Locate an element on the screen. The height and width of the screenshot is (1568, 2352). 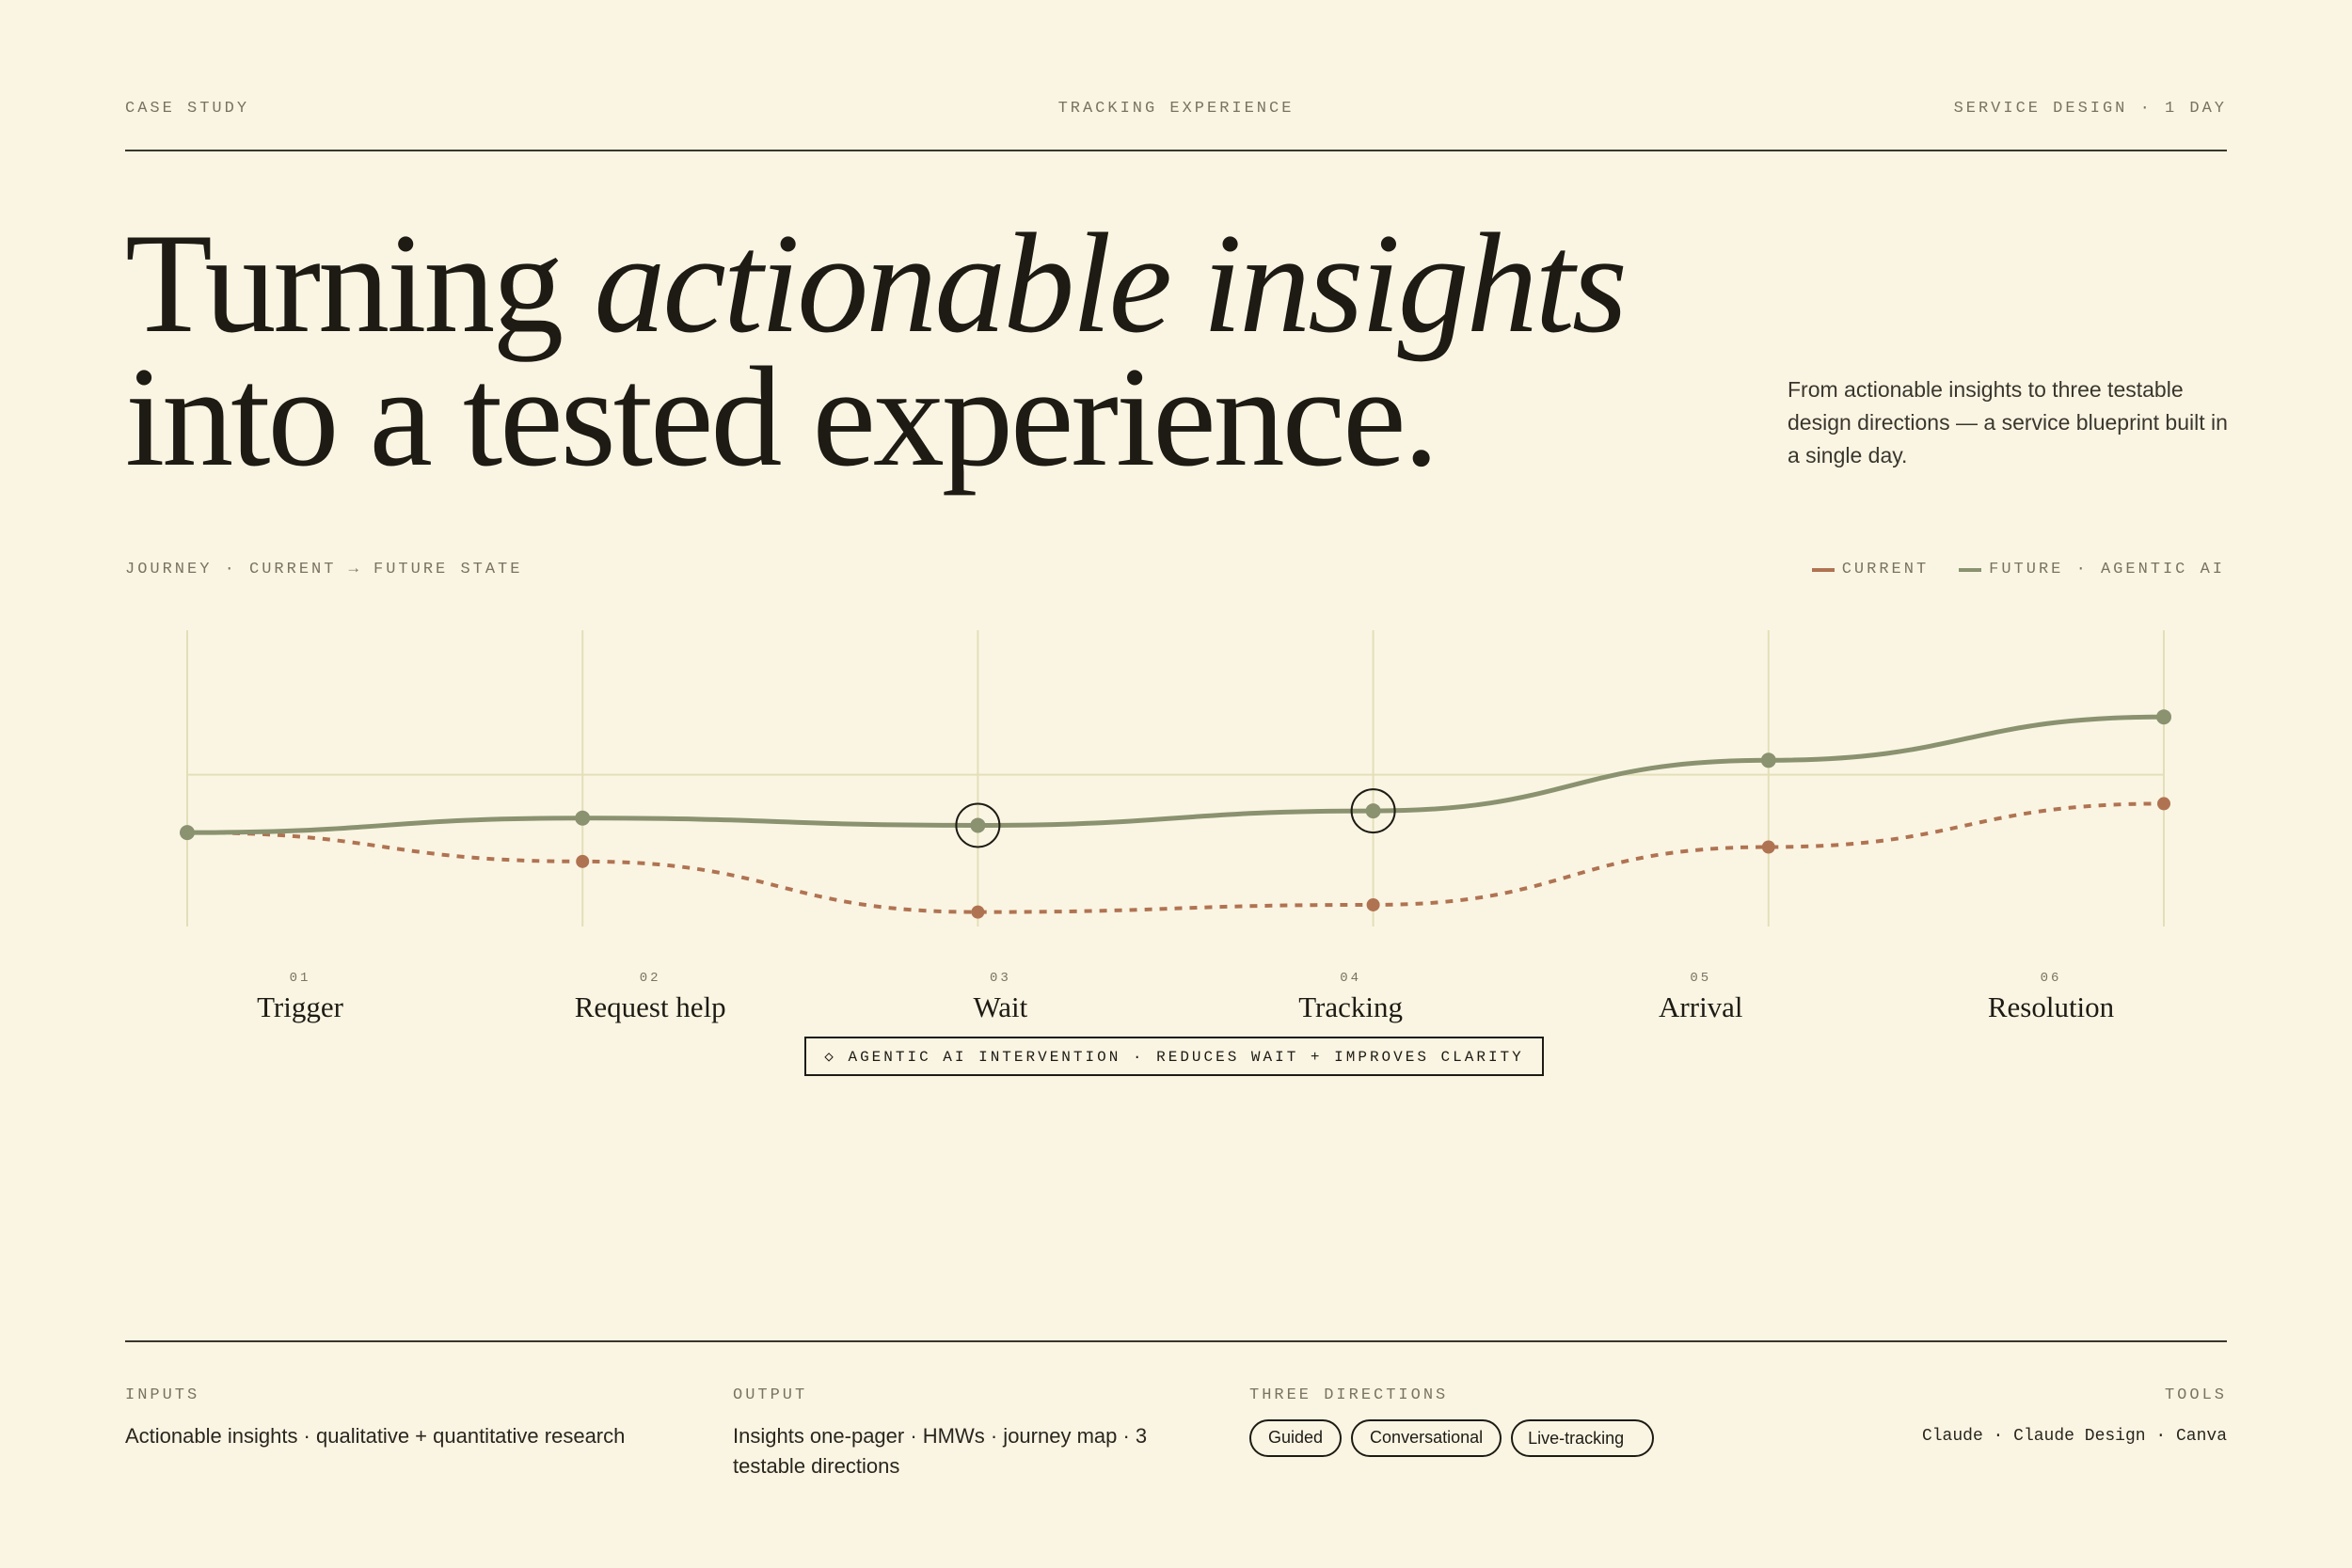
future-series-line is located at coordinates (1175, 775).